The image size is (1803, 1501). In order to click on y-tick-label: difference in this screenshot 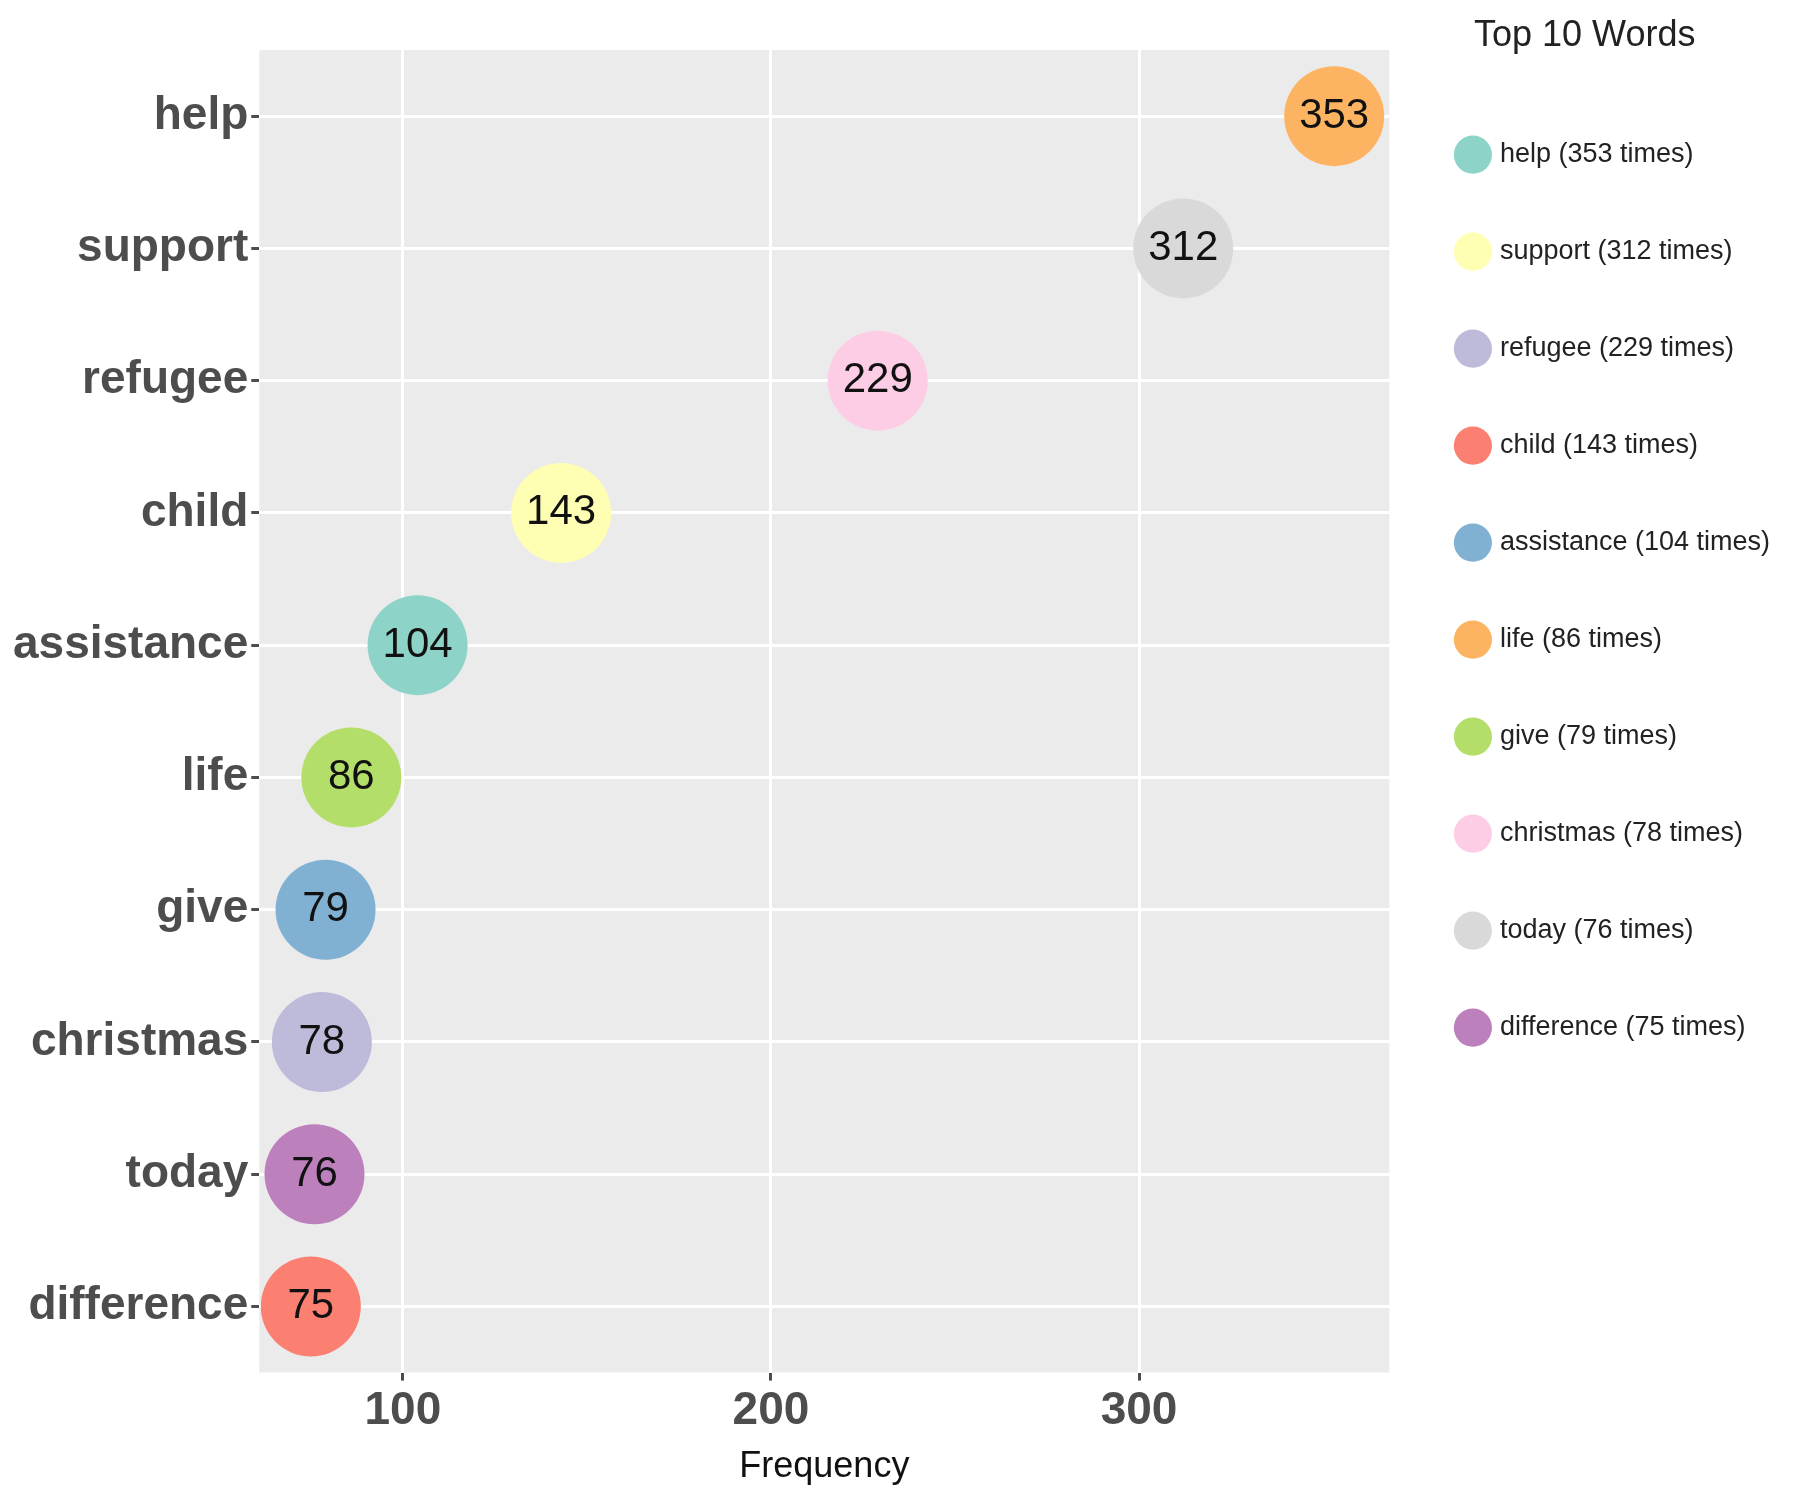, I will do `click(138, 1303)`.